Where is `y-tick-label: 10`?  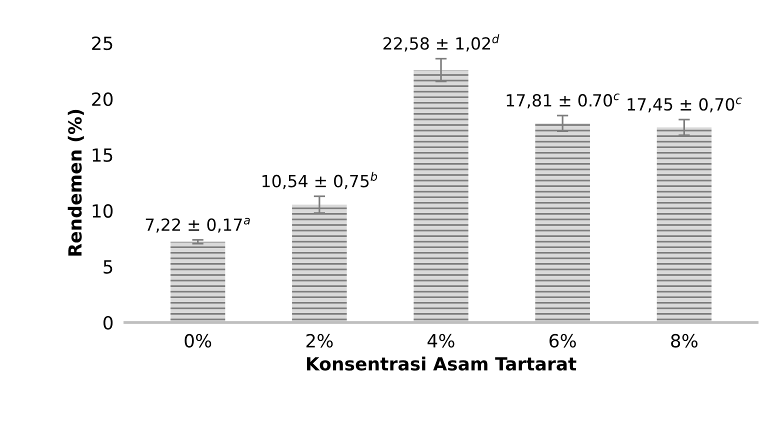 y-tick-label: 10 is located at coordinates (102, 211).